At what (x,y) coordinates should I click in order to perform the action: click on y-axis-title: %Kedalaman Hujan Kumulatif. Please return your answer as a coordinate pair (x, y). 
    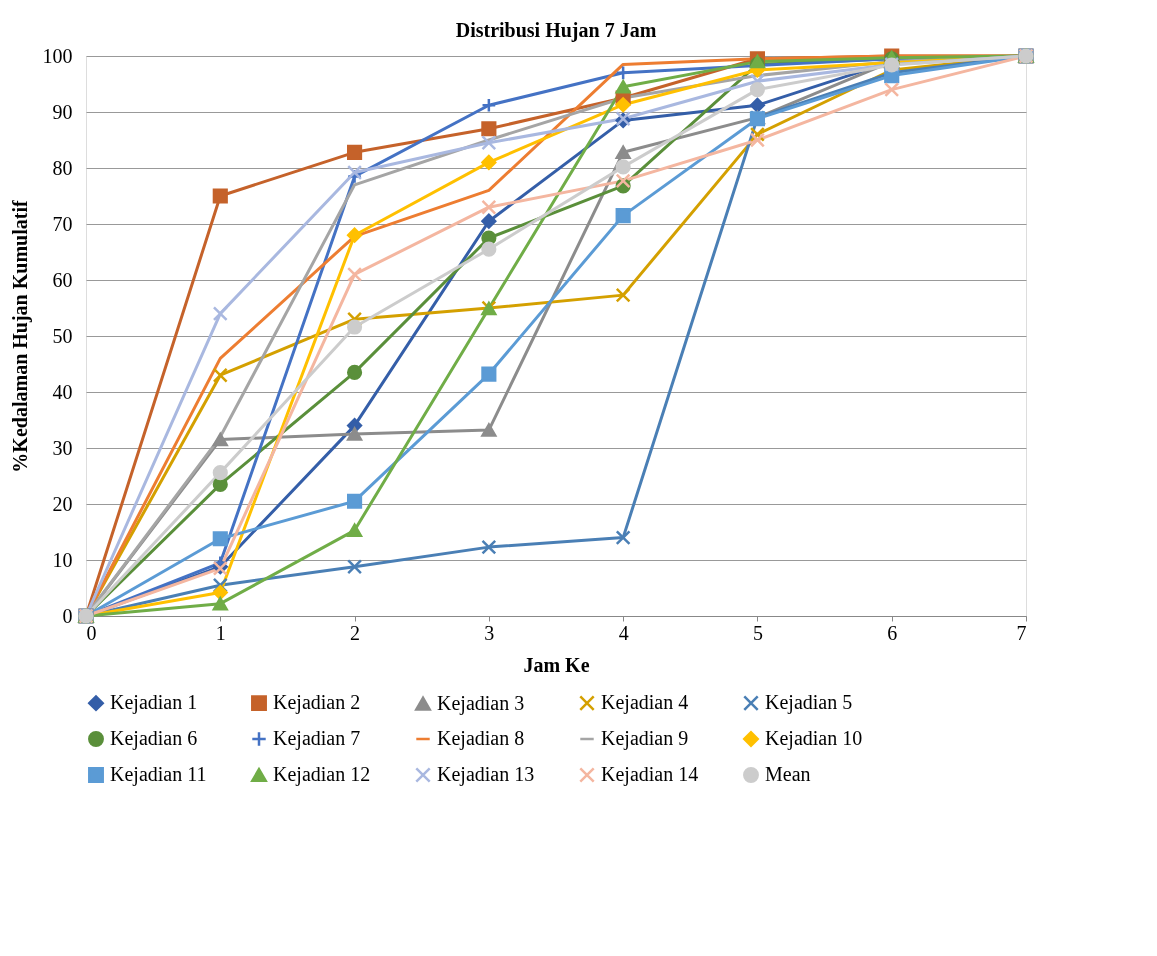
    Looking at the image, I should click on (20, 336).